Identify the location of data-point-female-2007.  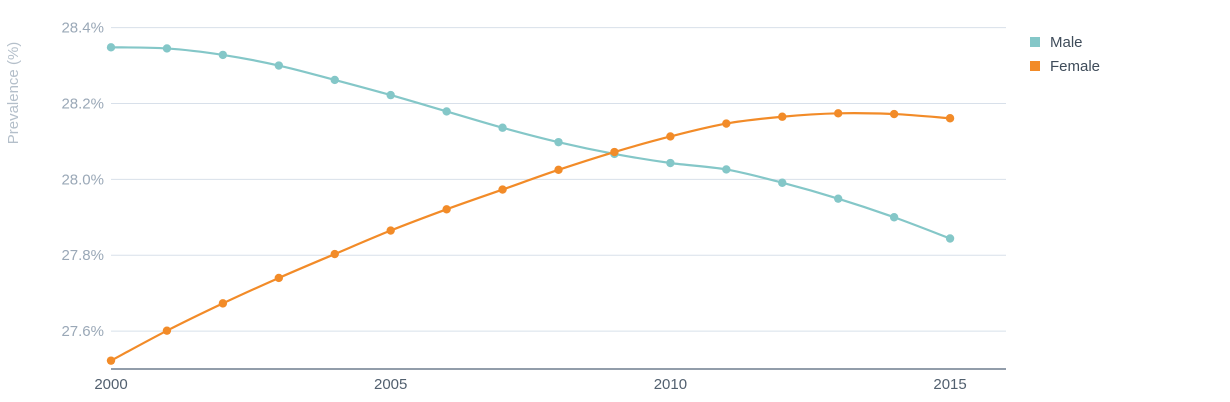
(502, 189).